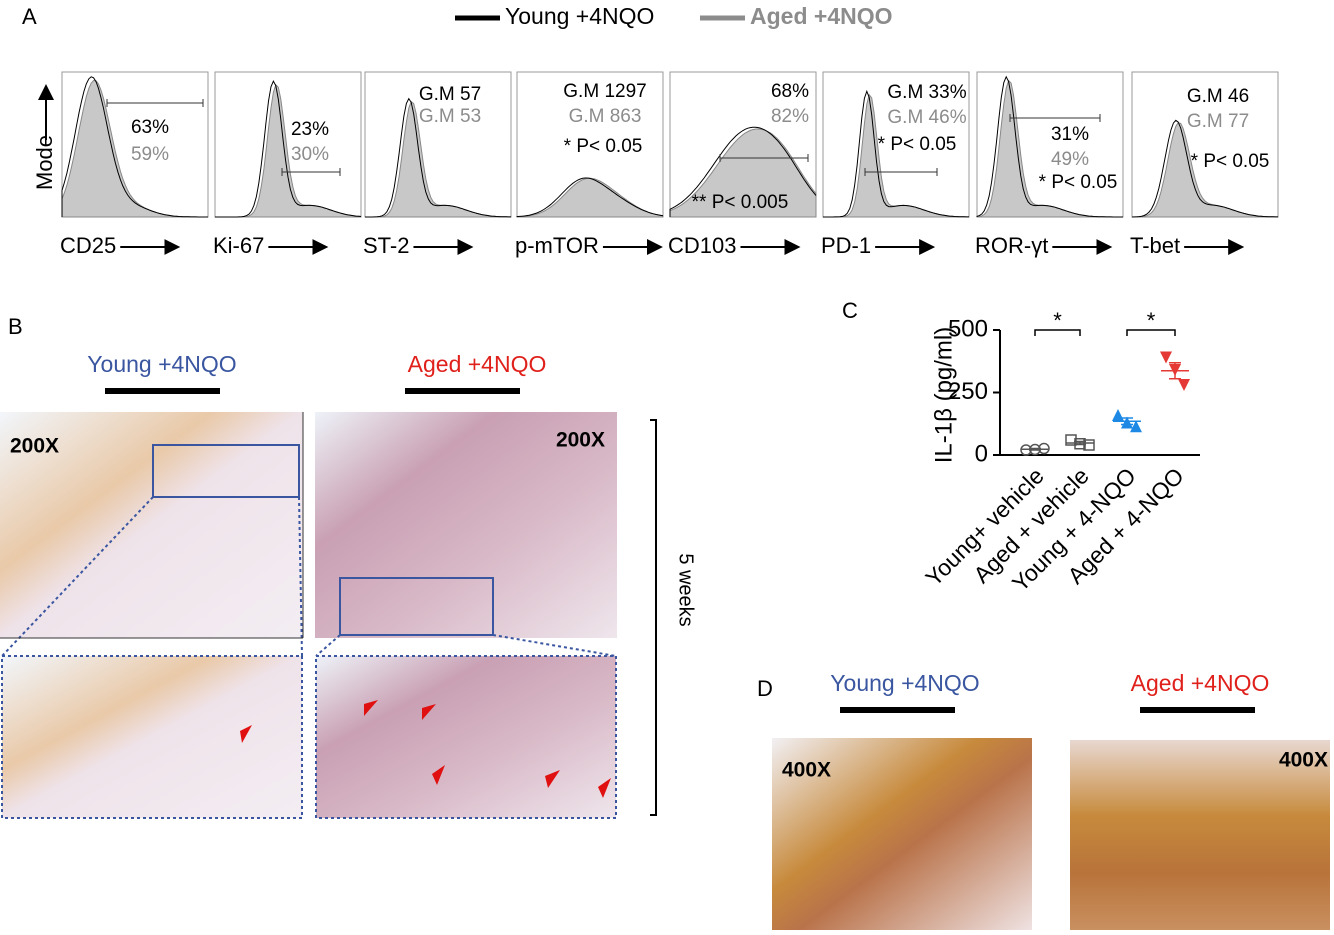 This screenshot has height=935, width=1334. What do you see at coordinates (310, 154) in the screenshot?
I see `histogram-annotation: 30%` at bounding box center [310, 154].